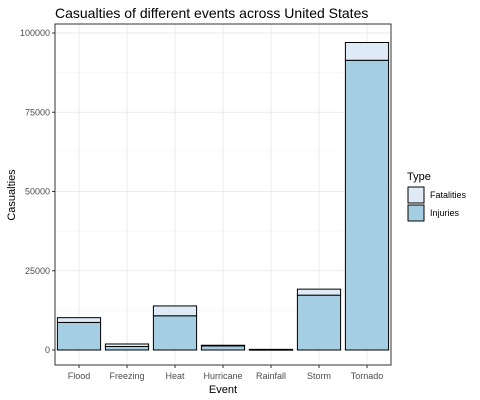  I want to click on bar-fatalities-heat, so click(175, 311).